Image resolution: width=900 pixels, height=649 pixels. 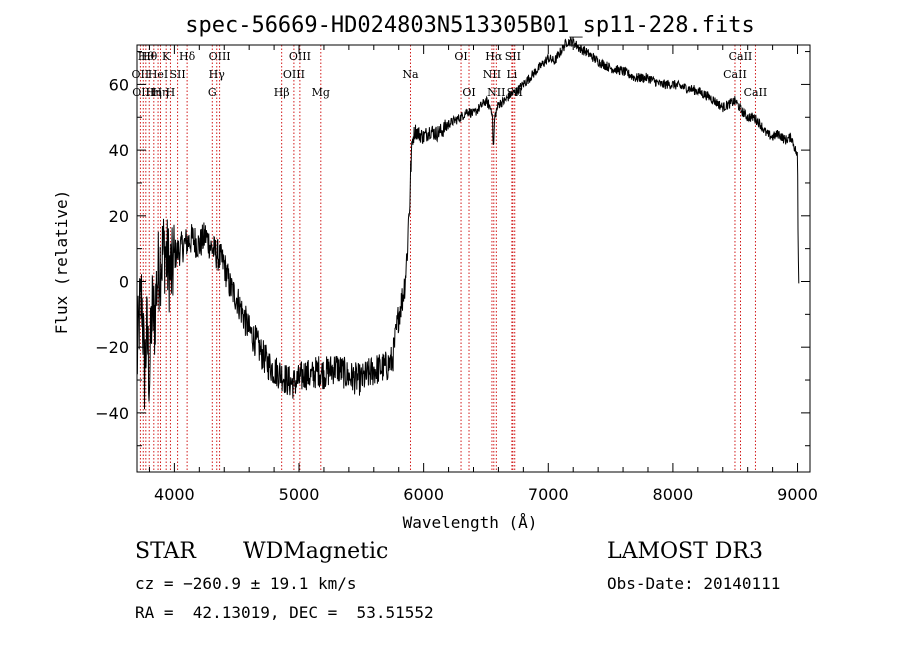 I want to click on observation-date: Obs-Date: 20140111, so click(x=694, y=583).